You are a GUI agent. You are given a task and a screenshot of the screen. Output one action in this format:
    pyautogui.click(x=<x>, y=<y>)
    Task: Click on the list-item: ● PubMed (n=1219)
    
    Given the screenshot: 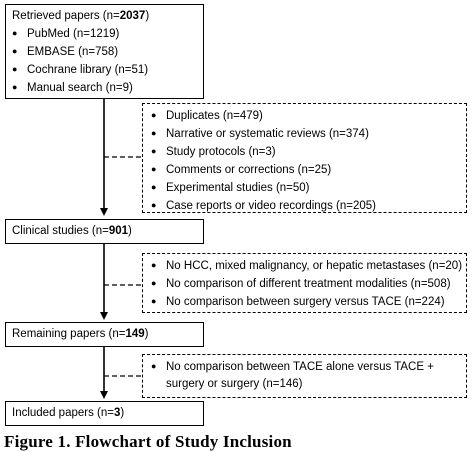 What is the action you would take?
    pyautogui.click(x=104, y=34)
    